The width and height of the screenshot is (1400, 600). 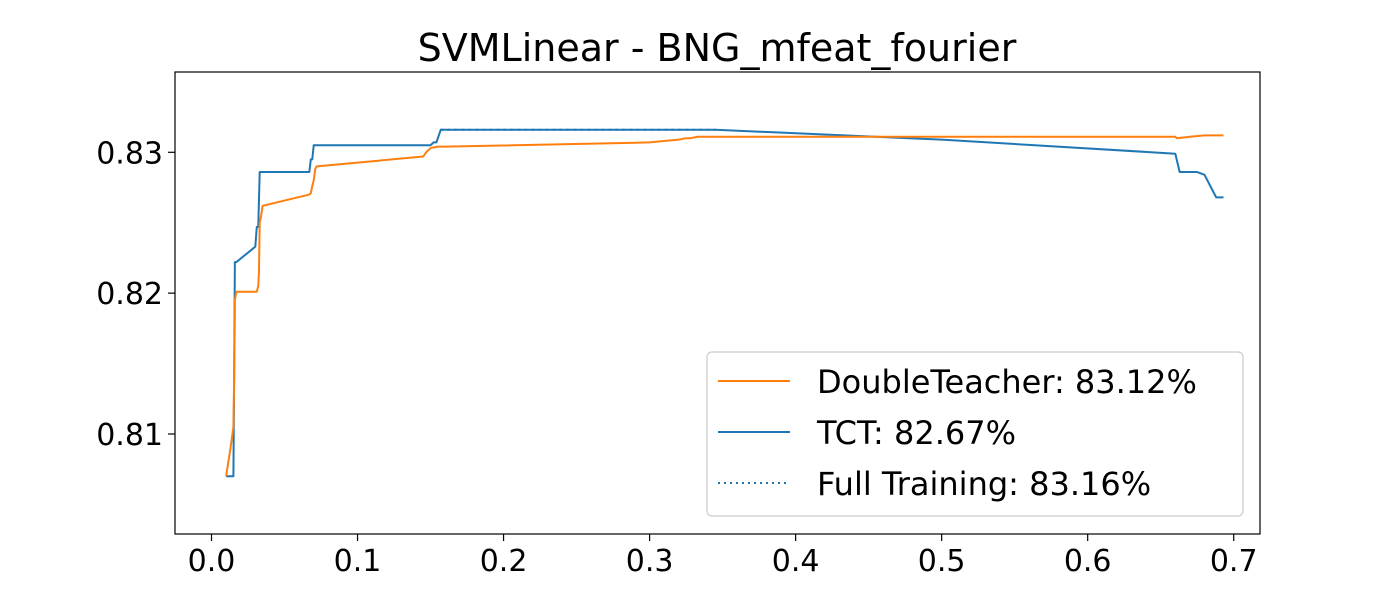 I want to click on x-tick-label: 0.3, so click(x=650, y=561).